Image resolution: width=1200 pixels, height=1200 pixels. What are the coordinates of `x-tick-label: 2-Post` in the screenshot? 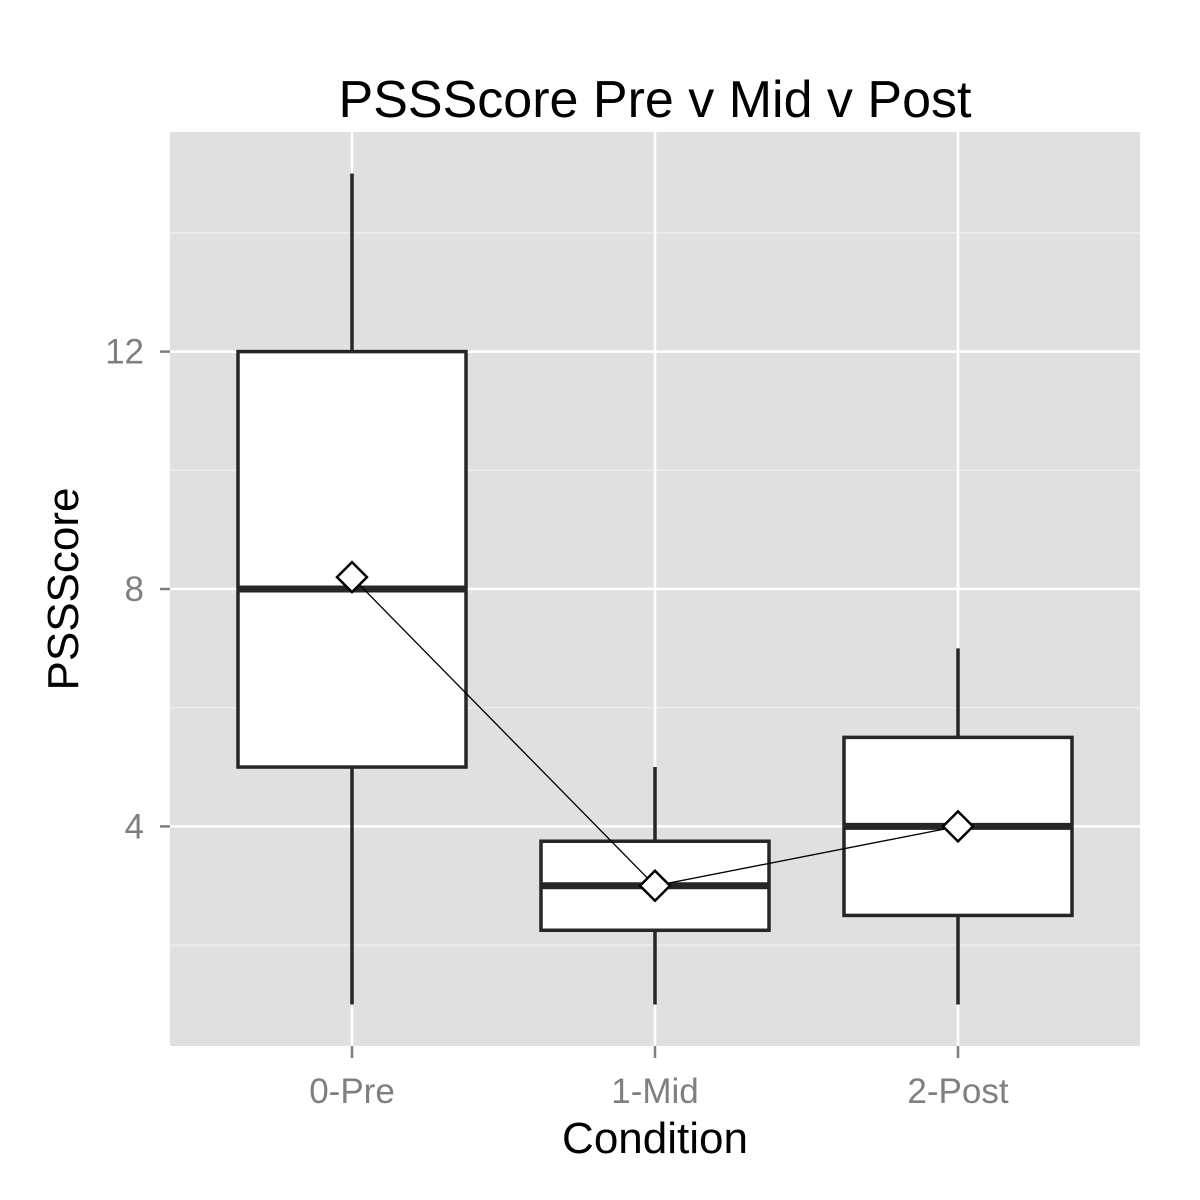 It's located at (957, 1091).